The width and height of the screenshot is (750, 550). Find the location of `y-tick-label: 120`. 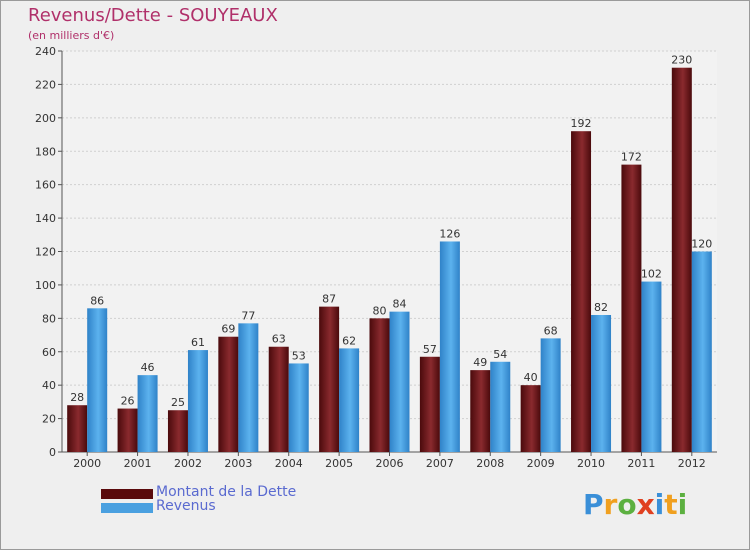

y-tick-label: 120 is located at coordinates (45, 252).